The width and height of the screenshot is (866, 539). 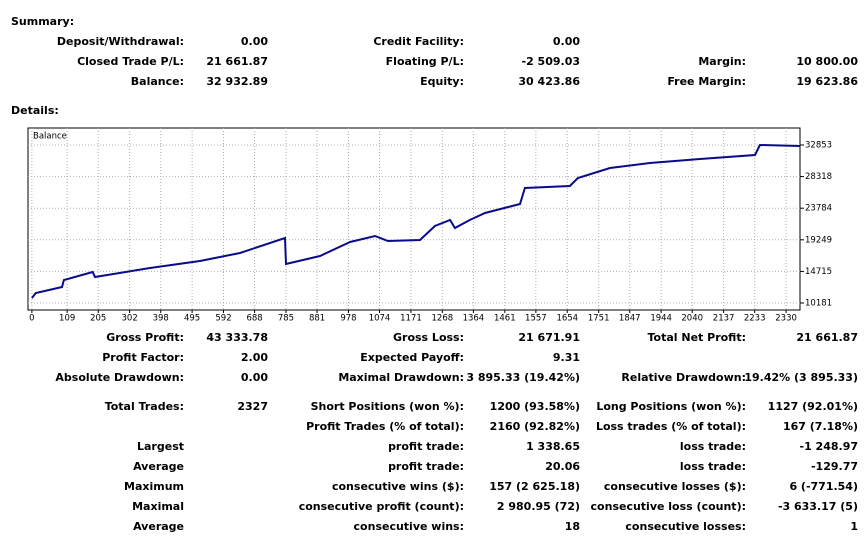 What do you see at coordinates (254, 319) in the screenshot?
I see `x-tick-label: 688` at bounding box center [254, 319].